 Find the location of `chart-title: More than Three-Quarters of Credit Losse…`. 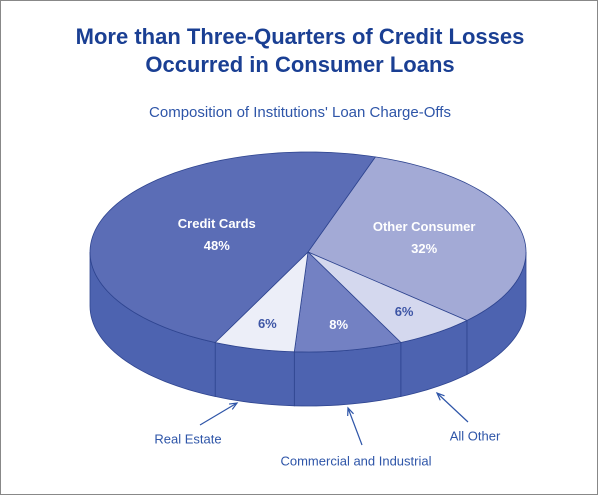

chart-title: More than Three-Quarters of Credit Losse… is located at coordinates (300, 36).